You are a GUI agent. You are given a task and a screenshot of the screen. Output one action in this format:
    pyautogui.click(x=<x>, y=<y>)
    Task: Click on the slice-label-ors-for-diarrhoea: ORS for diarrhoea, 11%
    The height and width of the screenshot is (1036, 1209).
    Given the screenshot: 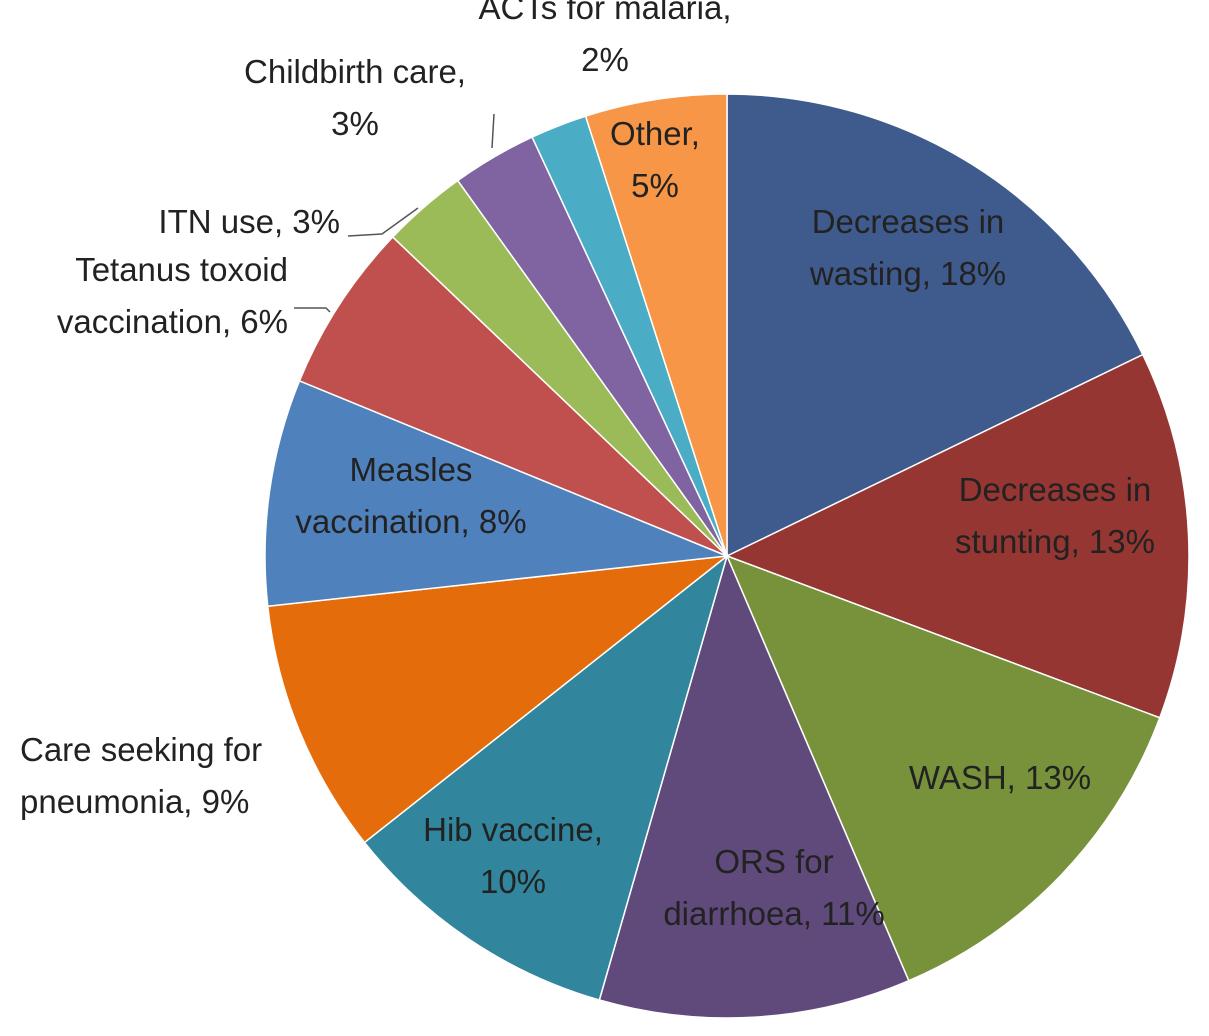 What is the action you would take?
    pyautogui.click(x=773, y=887)
    